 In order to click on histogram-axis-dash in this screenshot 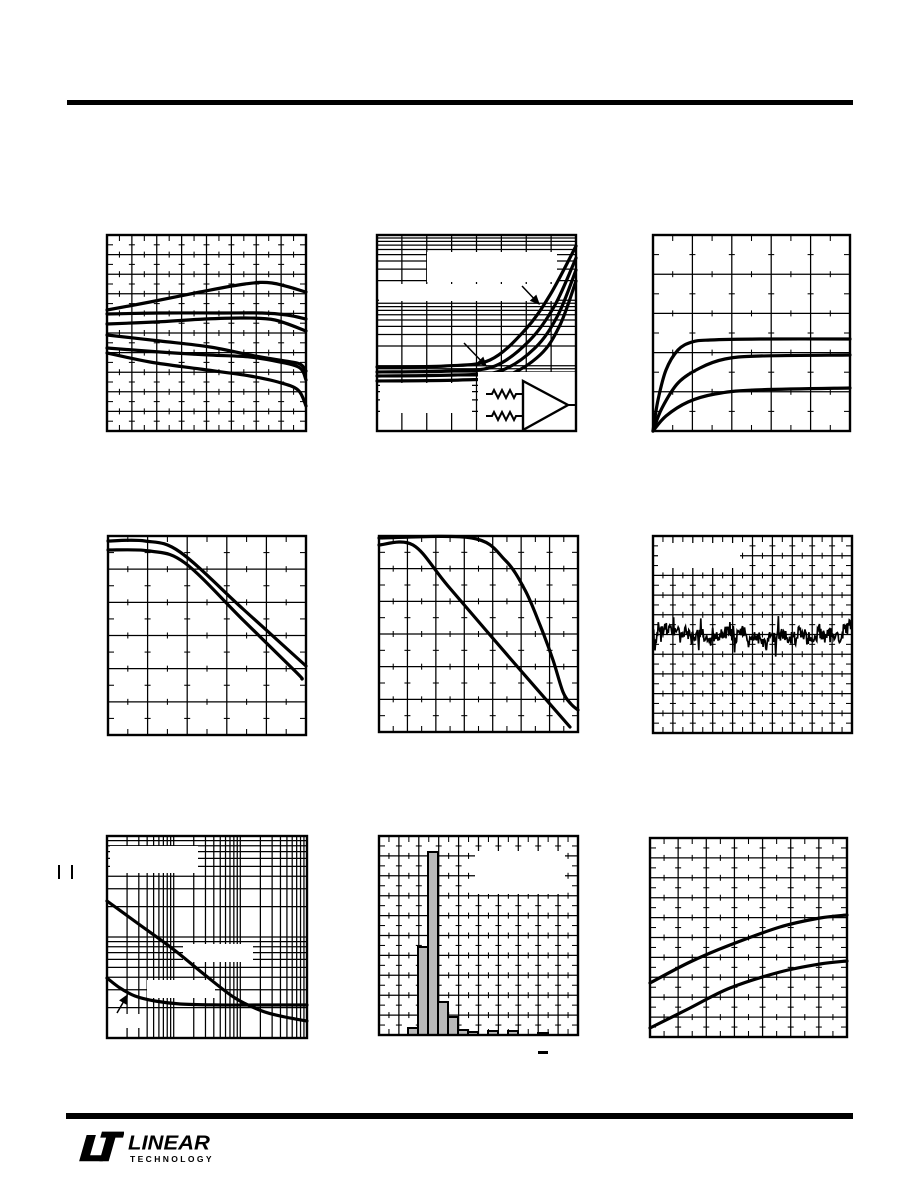, I will do `click(543, 1052)`.